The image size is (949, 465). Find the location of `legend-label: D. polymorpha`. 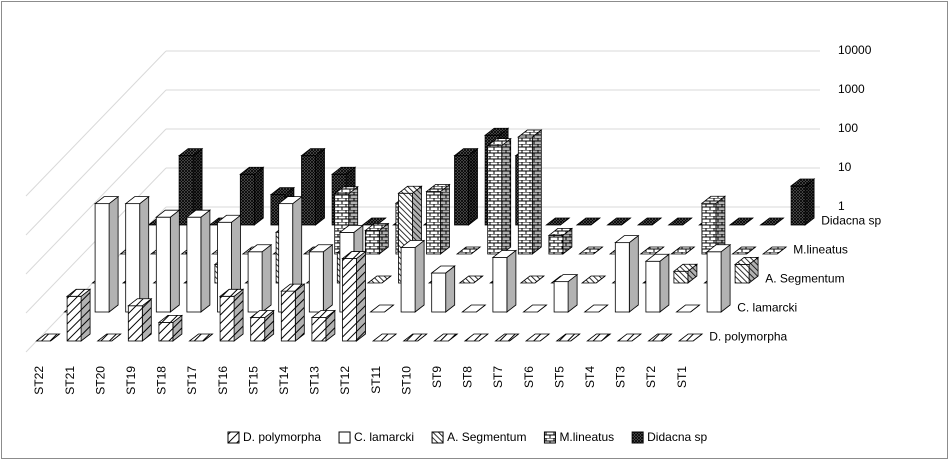

legend-label: D. polymorpha is located at coordinates (282, 437).